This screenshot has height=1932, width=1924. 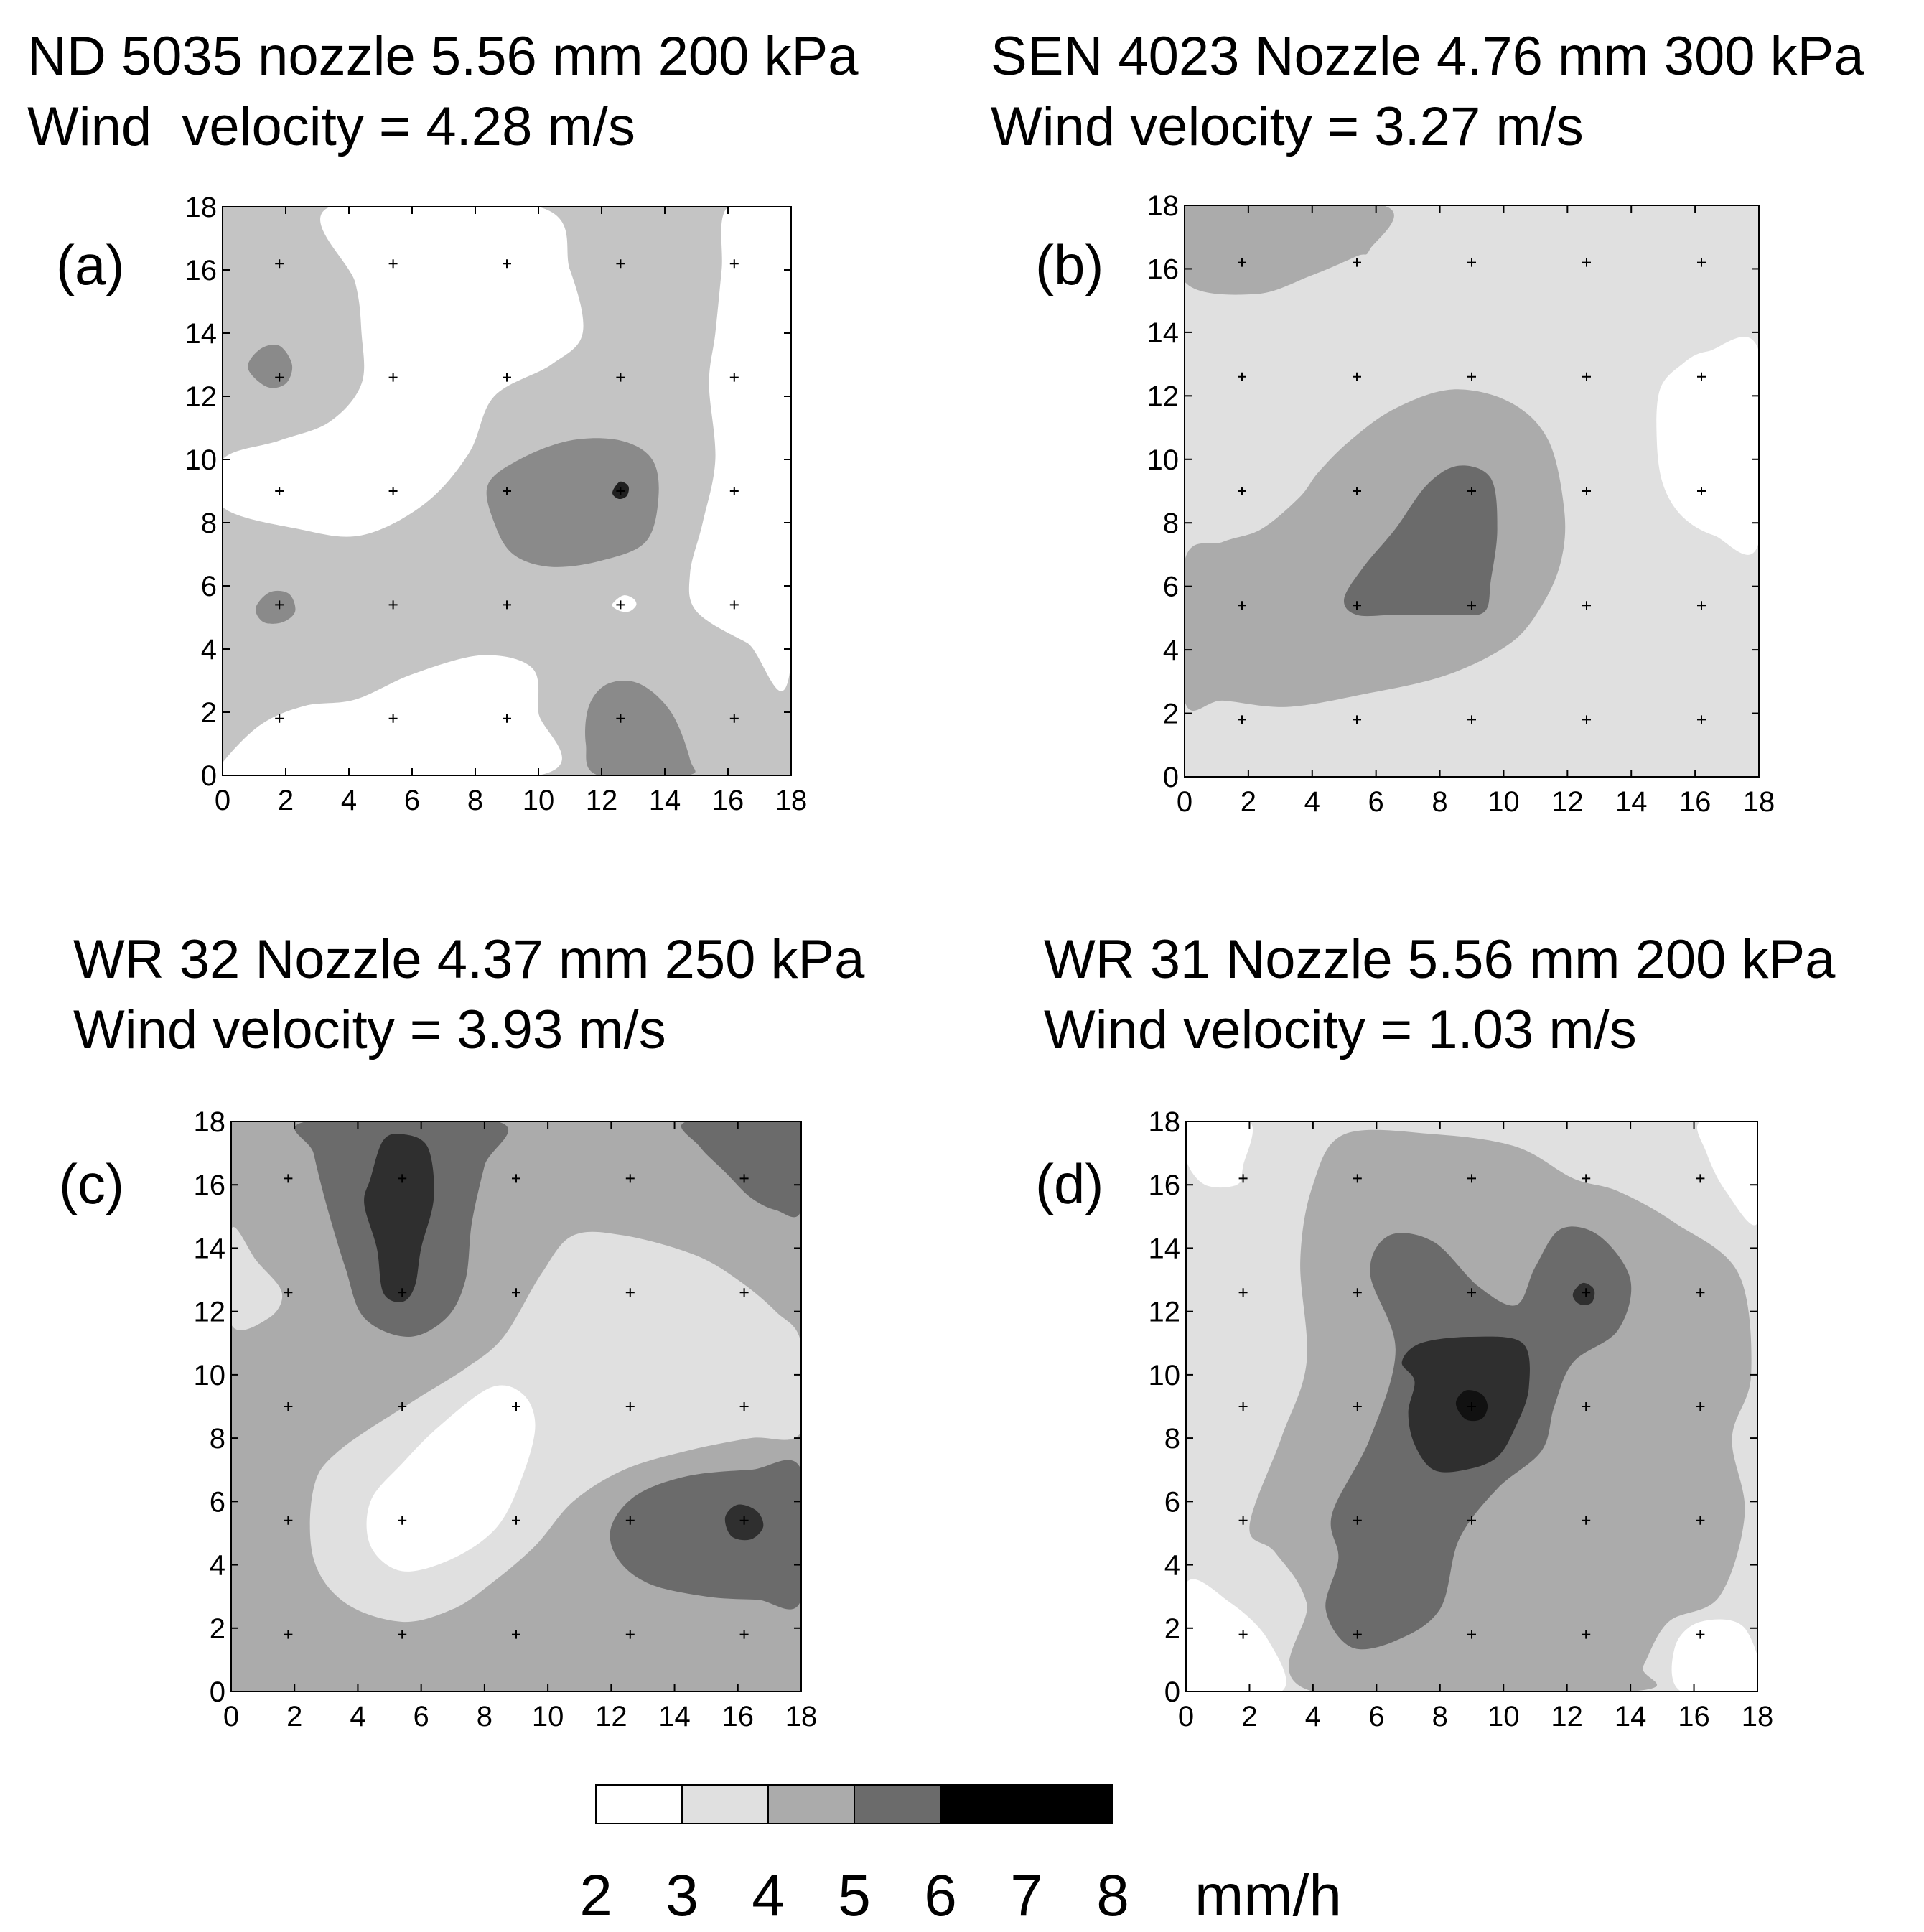 I want to click on panel-a-y-tick-label: 8, so click(x=209, y=523).